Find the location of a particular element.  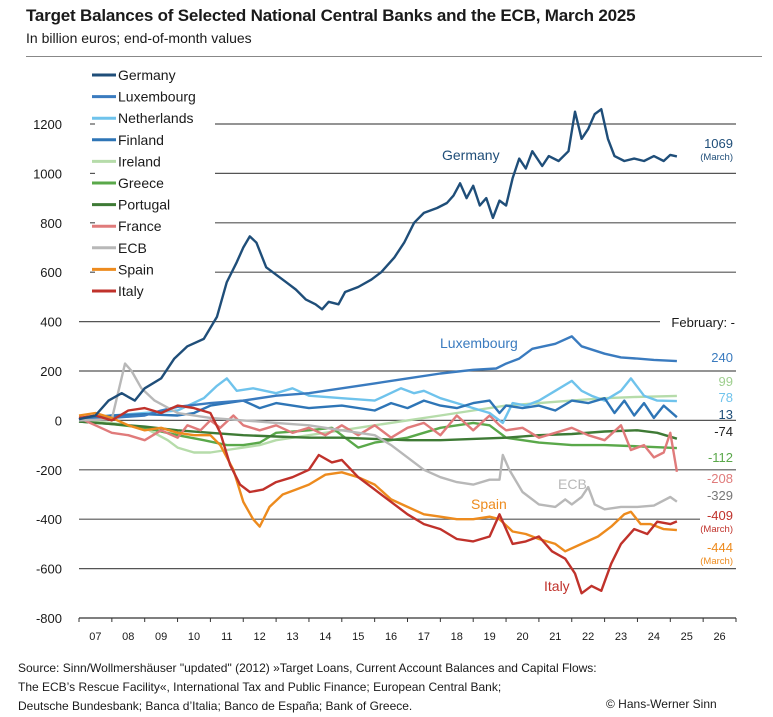

february-note: February: - is located at coordinates (703, 322).